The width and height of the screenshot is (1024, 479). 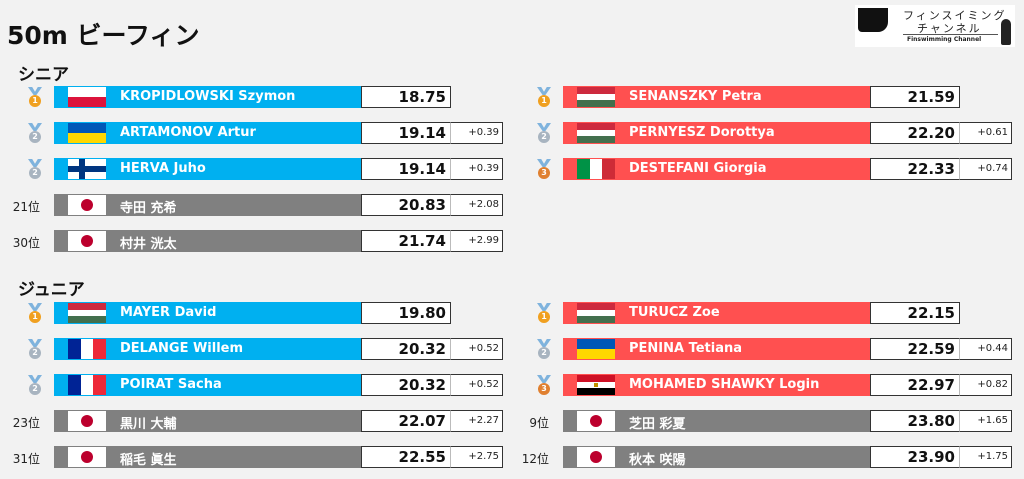 I want to click on result-row: 1 TURUCZ Zoe 22.15, so click(x=769, y=313).